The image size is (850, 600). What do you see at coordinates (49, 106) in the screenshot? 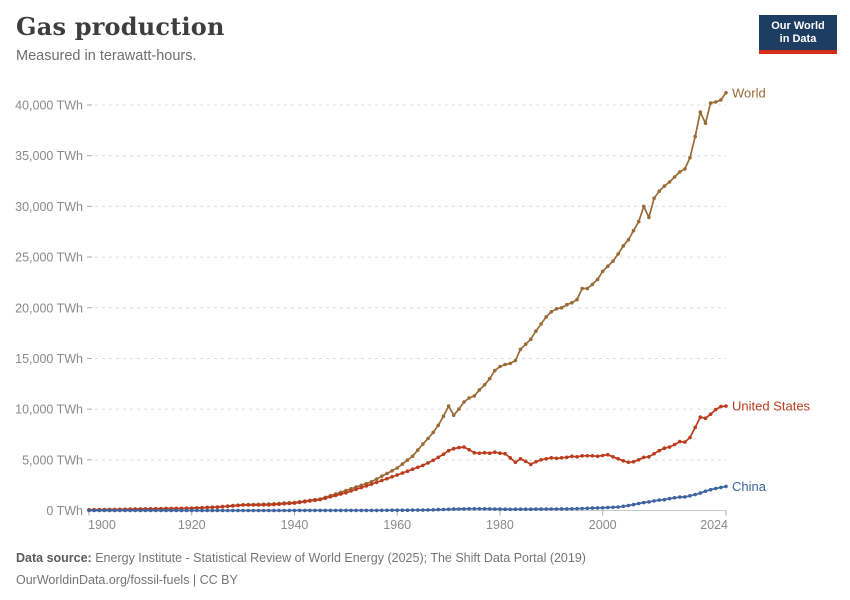
I see `y-axis-label: 40,000 TWh` at bounding box center [49, 106].